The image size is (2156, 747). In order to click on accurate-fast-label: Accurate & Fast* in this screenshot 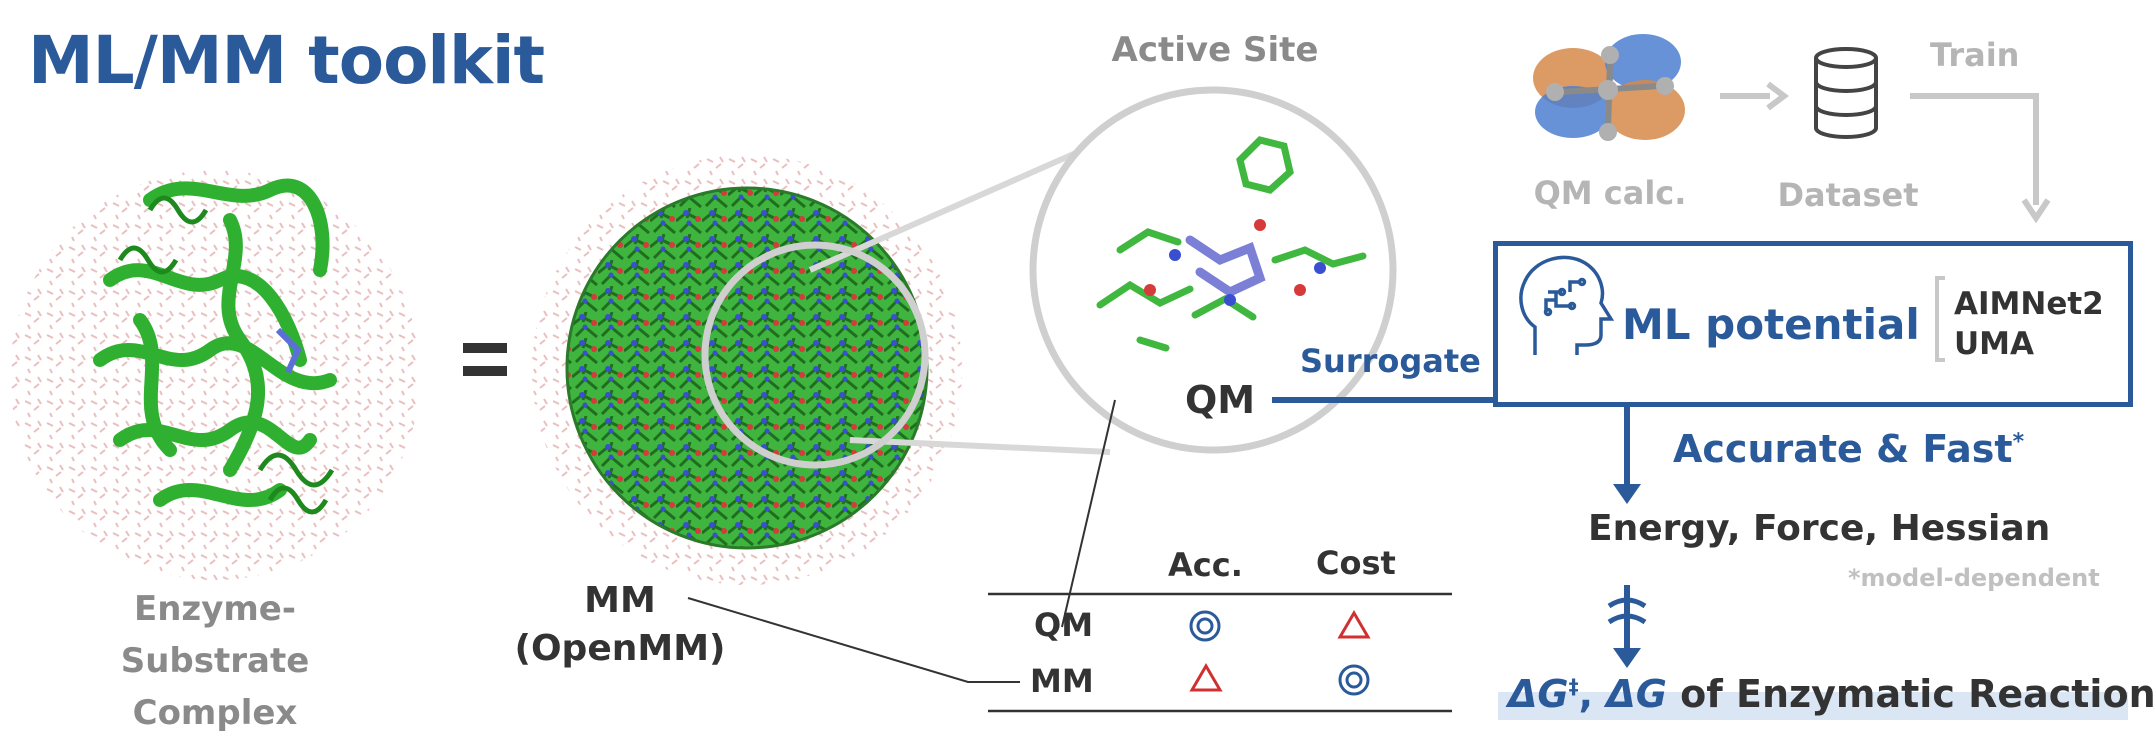, I will do `click(1848, 449)`.